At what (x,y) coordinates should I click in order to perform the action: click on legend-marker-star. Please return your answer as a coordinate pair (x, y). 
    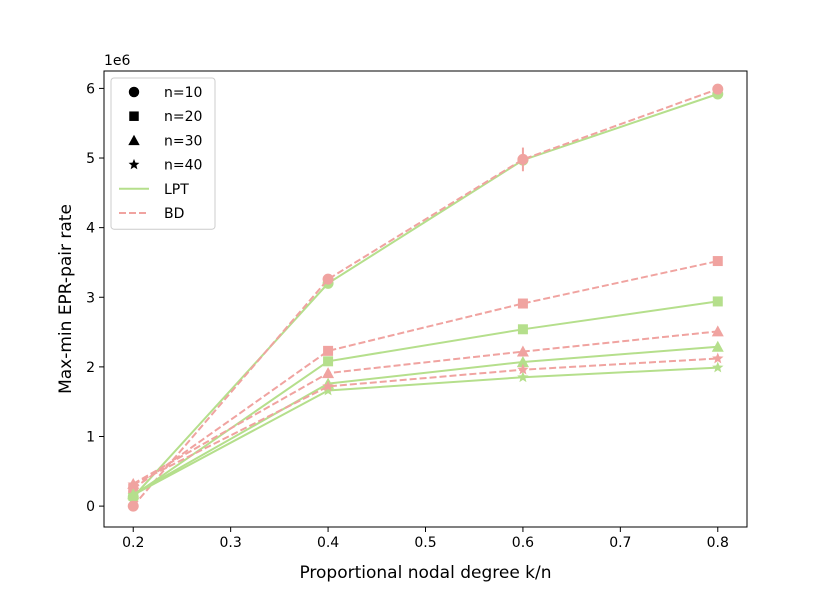
    Looking at the image, I should click on (134, 164).